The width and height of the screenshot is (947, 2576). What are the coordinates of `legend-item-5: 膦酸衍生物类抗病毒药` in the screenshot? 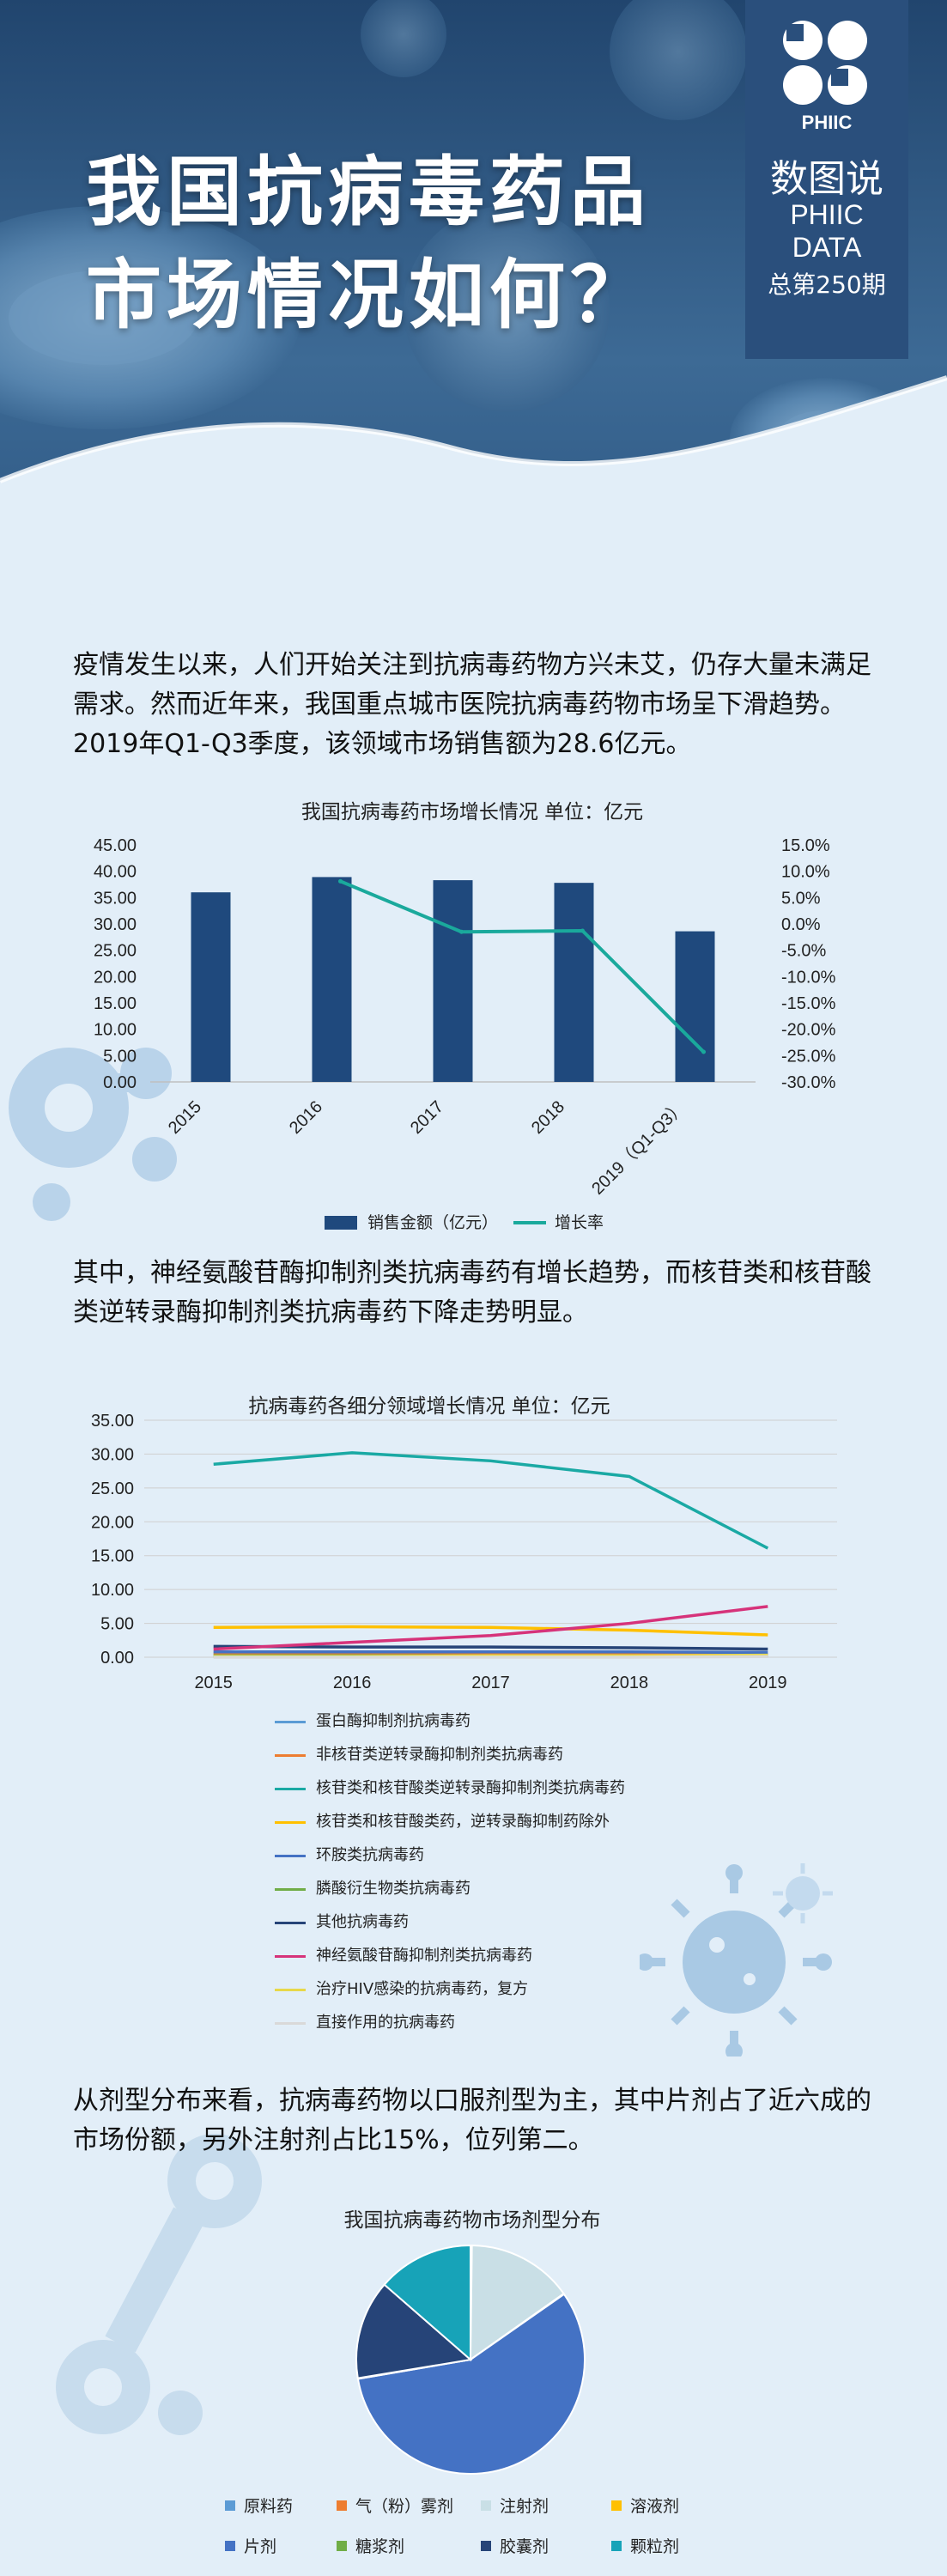 It's located at (372, 1887).